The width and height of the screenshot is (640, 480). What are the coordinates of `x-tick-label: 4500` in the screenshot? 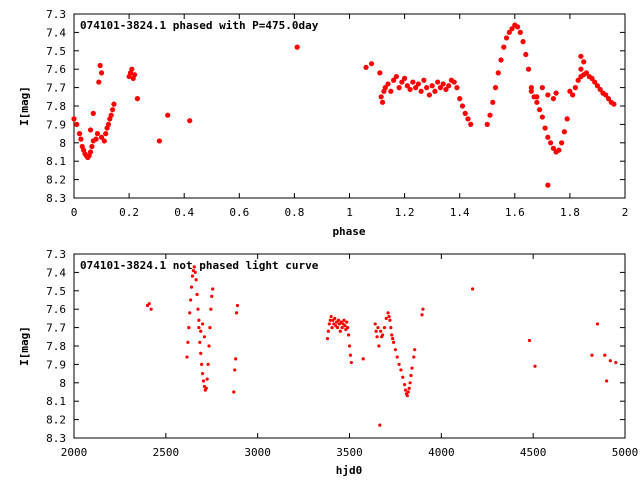 It's located at (533, 452).